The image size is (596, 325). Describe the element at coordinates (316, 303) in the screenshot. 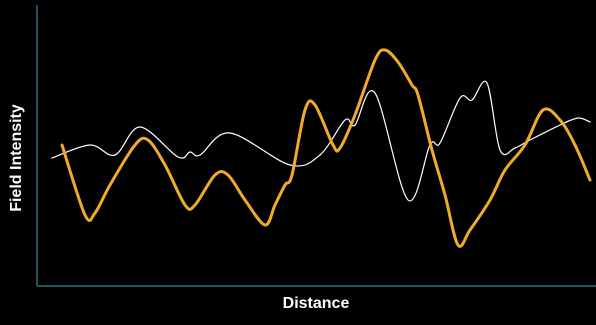

I see `x-axis-label: Distance` at that location.